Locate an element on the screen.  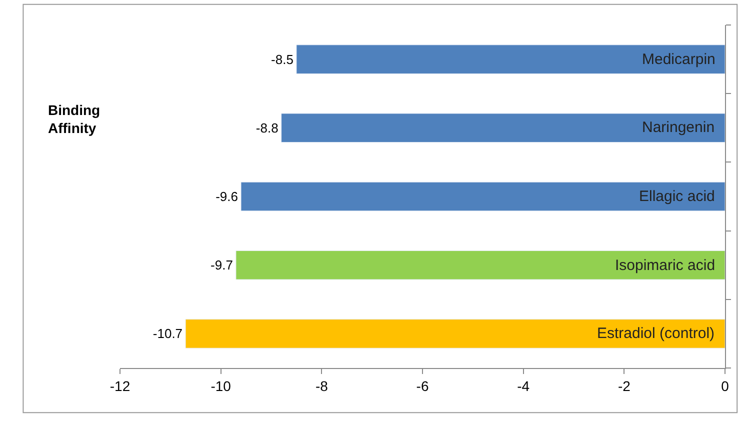
x-tick-label: -12 is located at coordinates (120, 386).